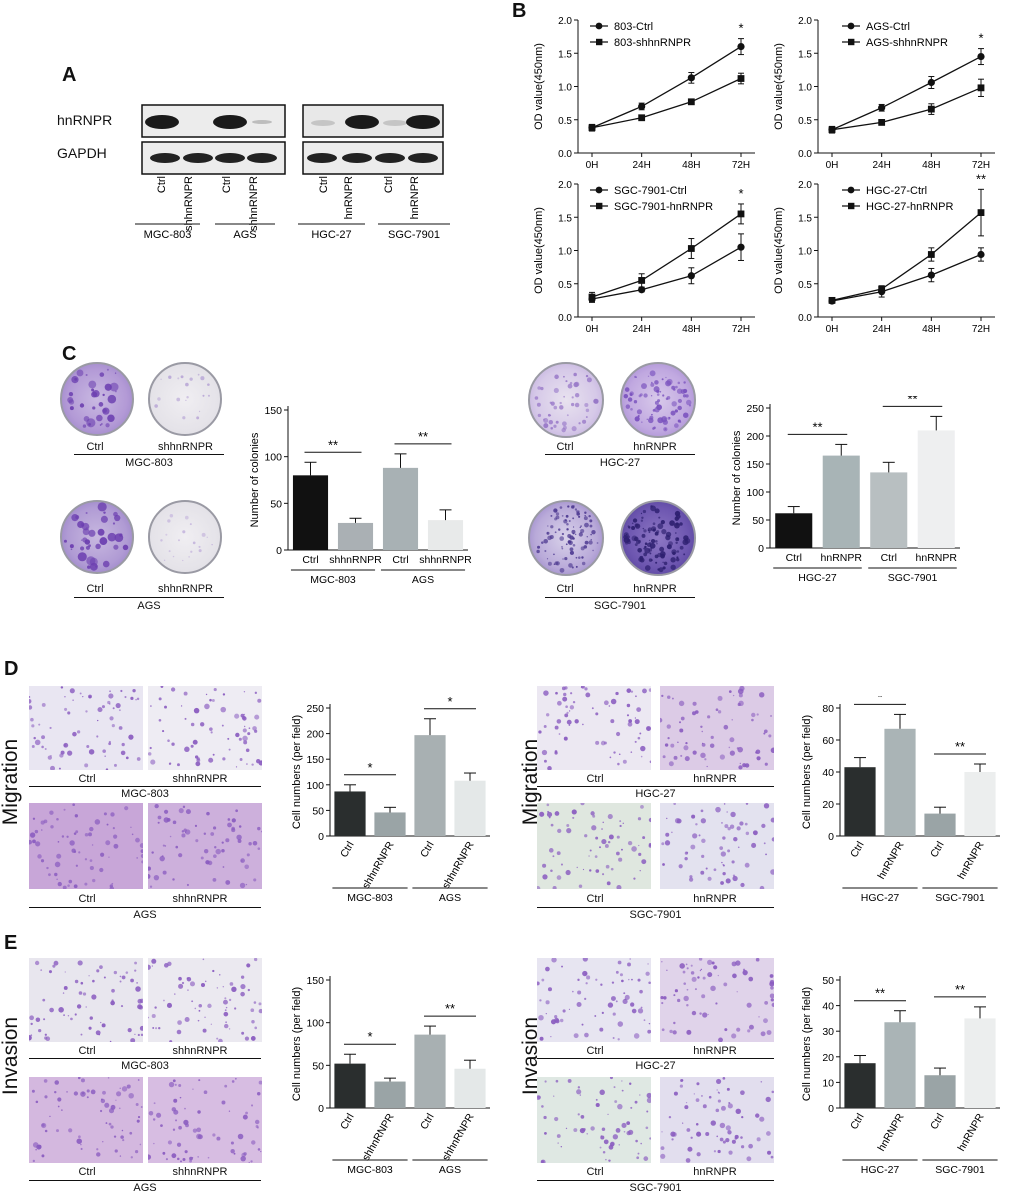  Describe the element at coordinates (315, 760) in the screenshot. I see `y-tick-label: 150` at that location.